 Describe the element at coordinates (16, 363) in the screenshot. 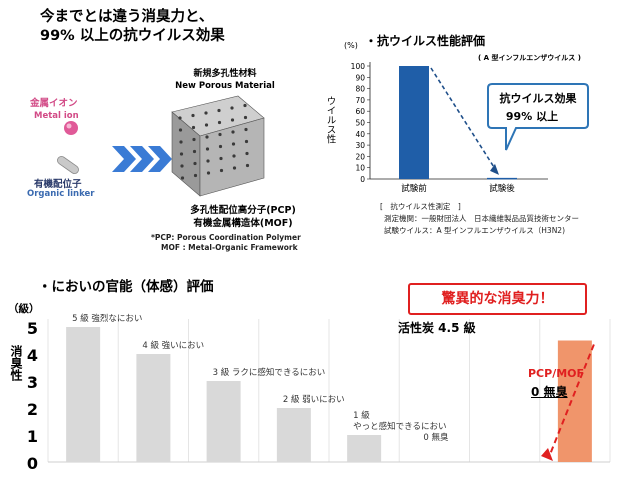

I see `odor-y-label: 消臭性` at that location.